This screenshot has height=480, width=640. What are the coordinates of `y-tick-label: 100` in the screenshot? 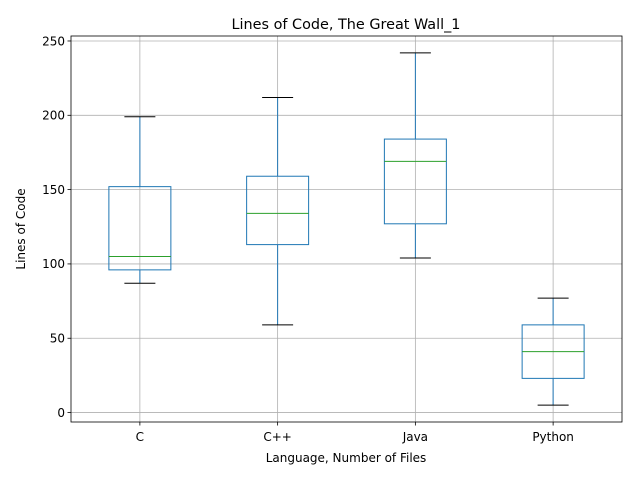 It's located at (53, 264).